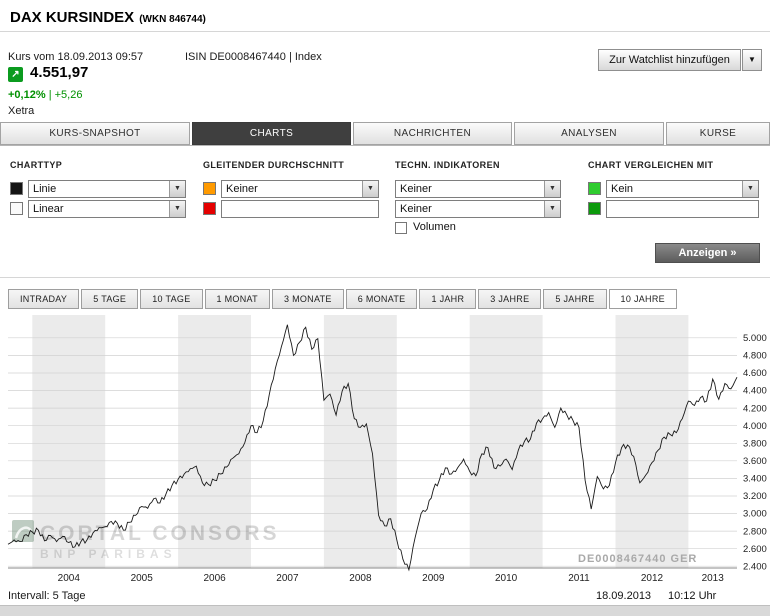  Describe the element at coordinates (682, 209) in the screenshot. I see `compare2-field` at that location.